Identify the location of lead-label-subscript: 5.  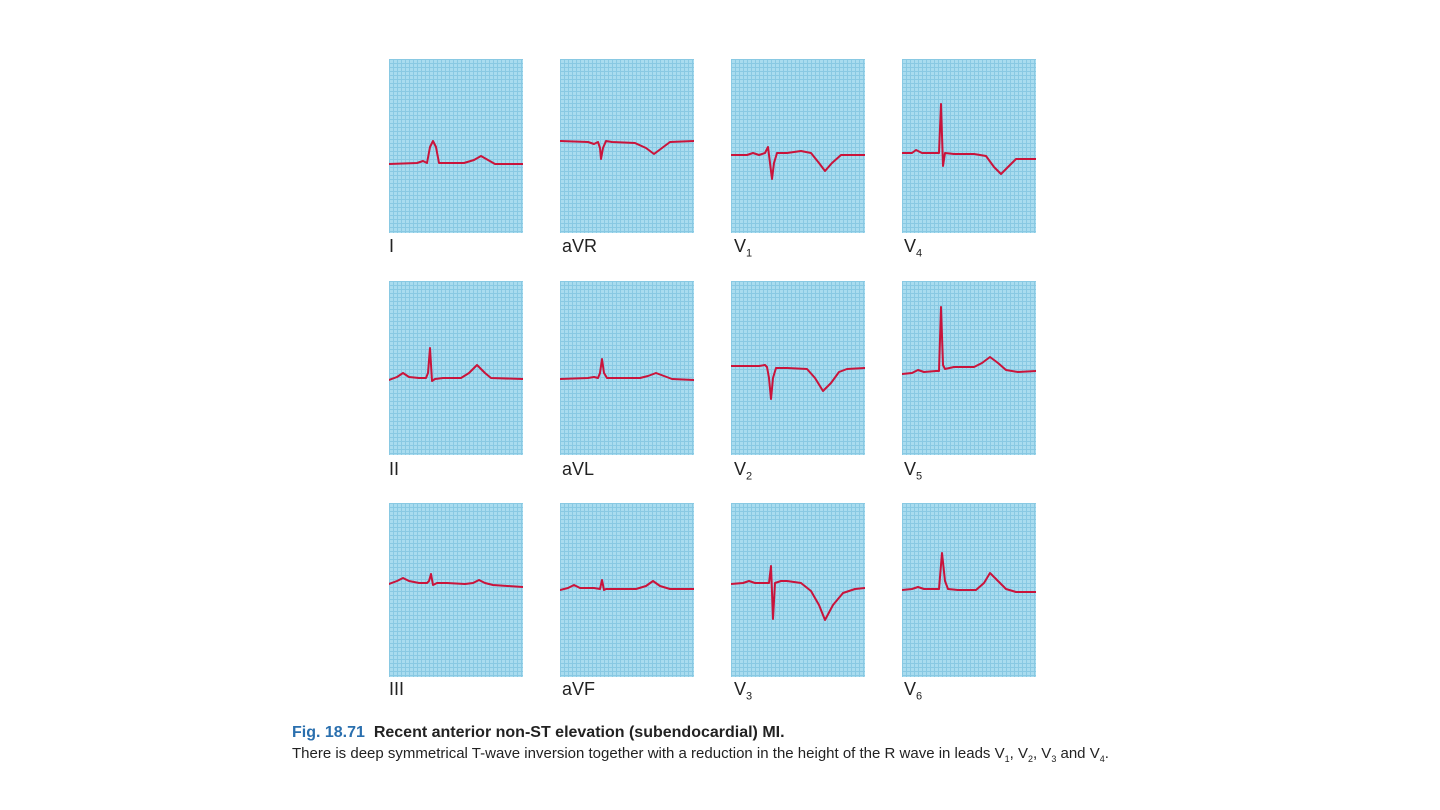
(919, 476).